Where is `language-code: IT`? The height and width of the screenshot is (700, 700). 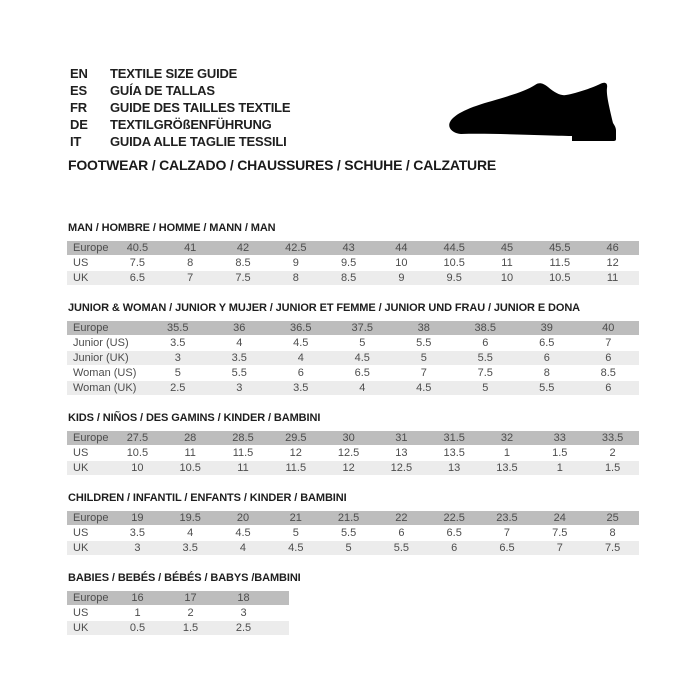
language-code: IT is located at coordinates (76, 141).